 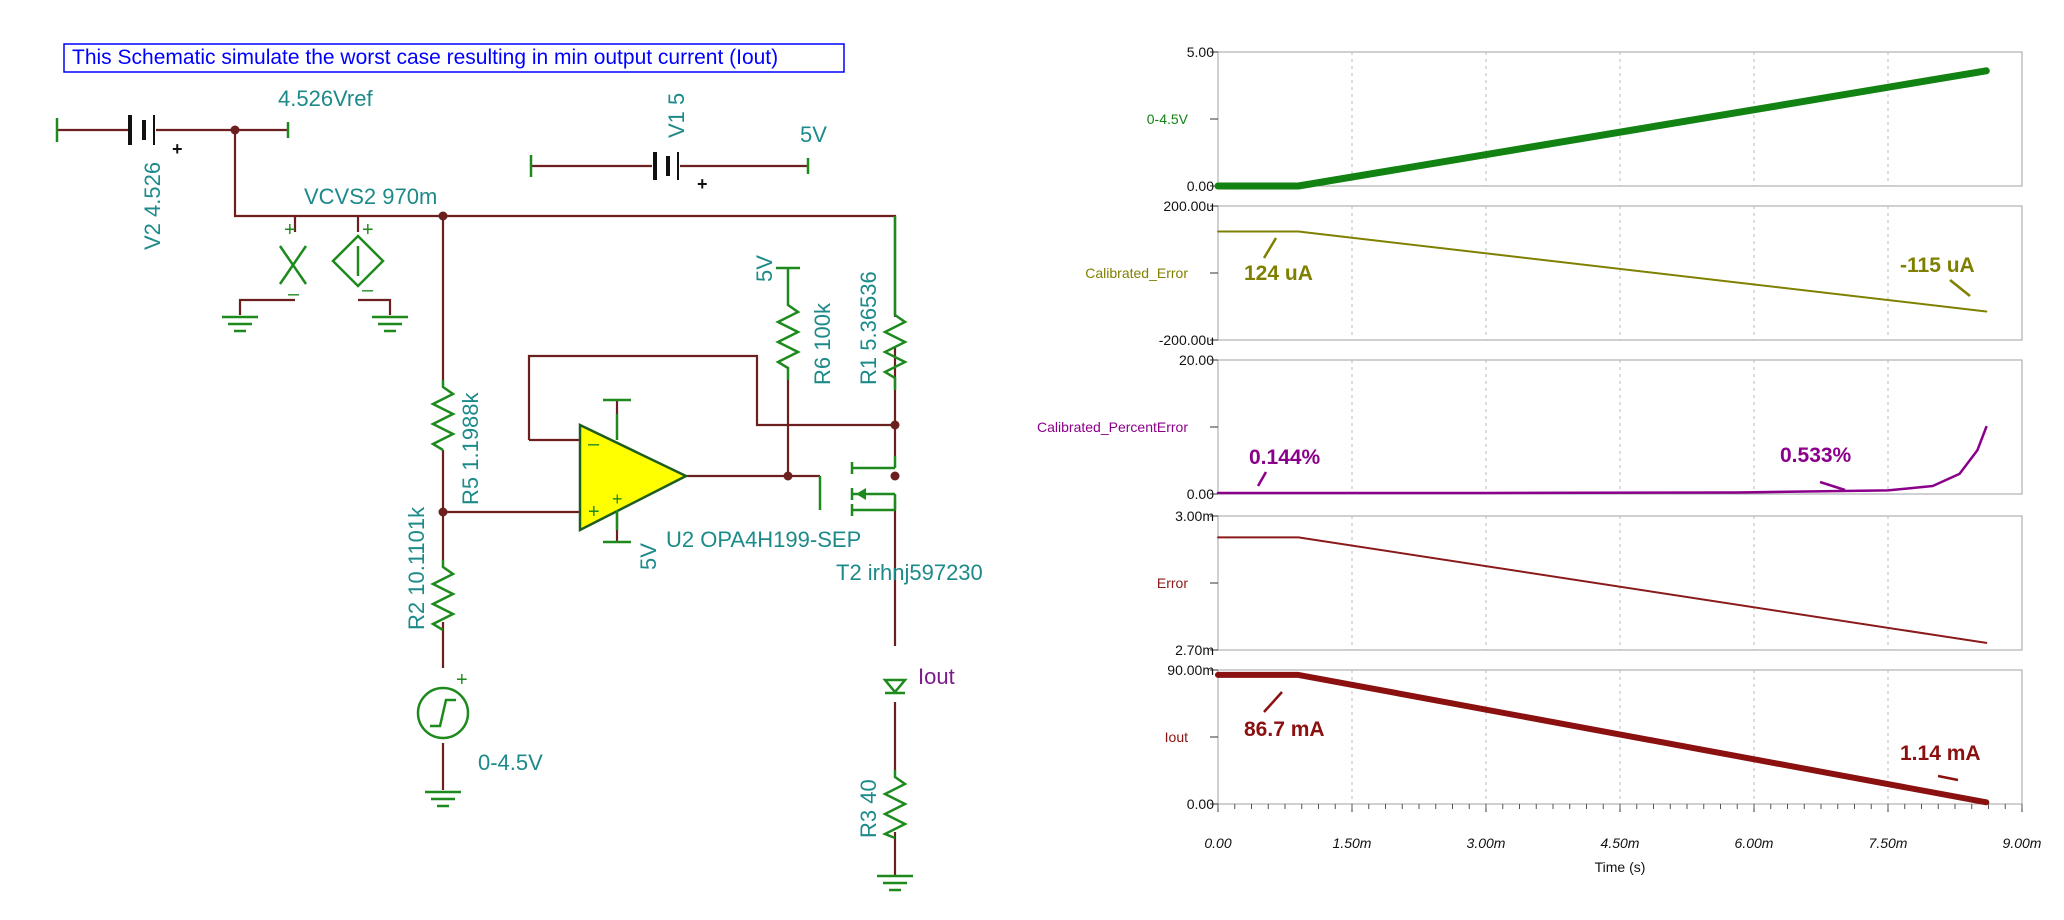 I want to click on x-tick-label: 4.50m, so click(x=1620, y=843).